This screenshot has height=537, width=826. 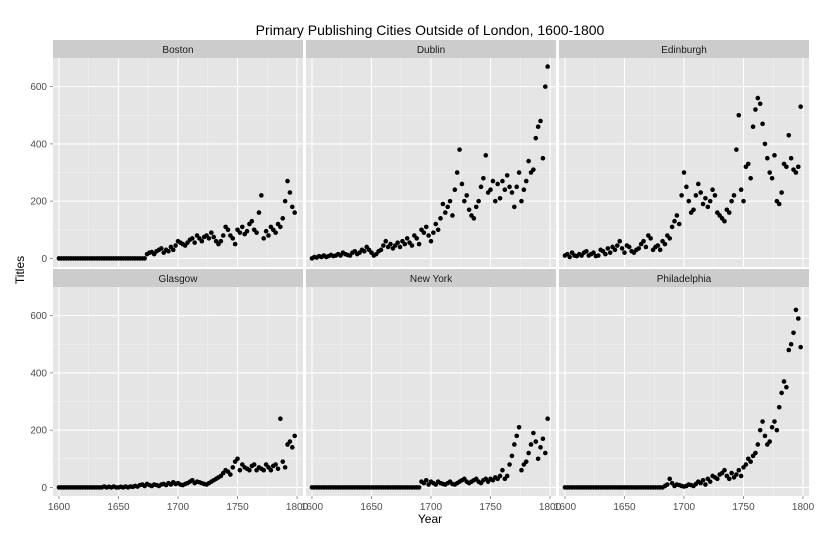 What do you see at coordinates (166, 153) in the screenshot?
I see `panel-boston: Boston 0 200 400 600` at bounding box center [166, 153].